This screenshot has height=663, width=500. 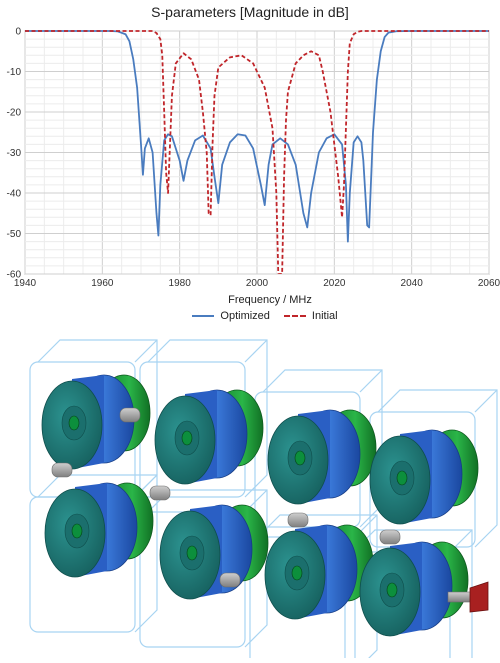 I want to click on chart-legend: Optimized Initial, so click(x=250, y=316).